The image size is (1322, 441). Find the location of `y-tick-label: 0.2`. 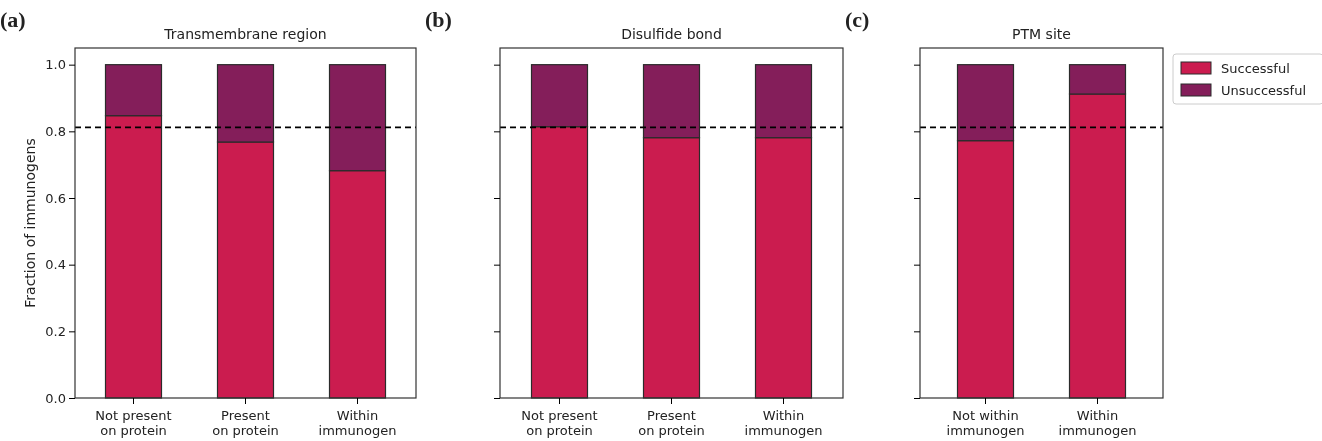

y-tick-label: 0.2 is located at coordinates (55, 331).